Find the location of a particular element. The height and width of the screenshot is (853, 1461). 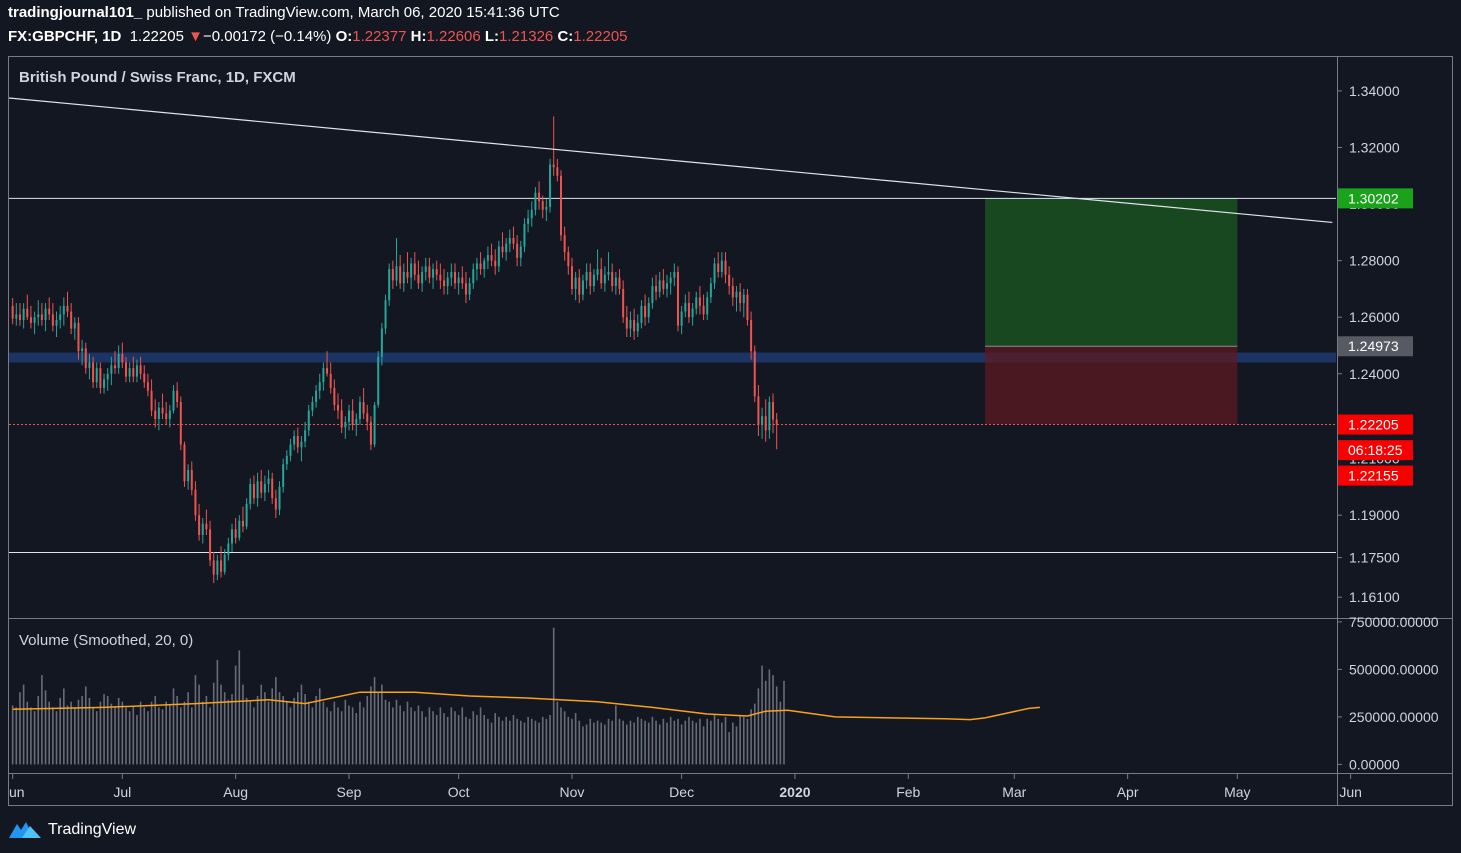

price-tick-label: 1.34000 is located at coordinates (1374, 91).